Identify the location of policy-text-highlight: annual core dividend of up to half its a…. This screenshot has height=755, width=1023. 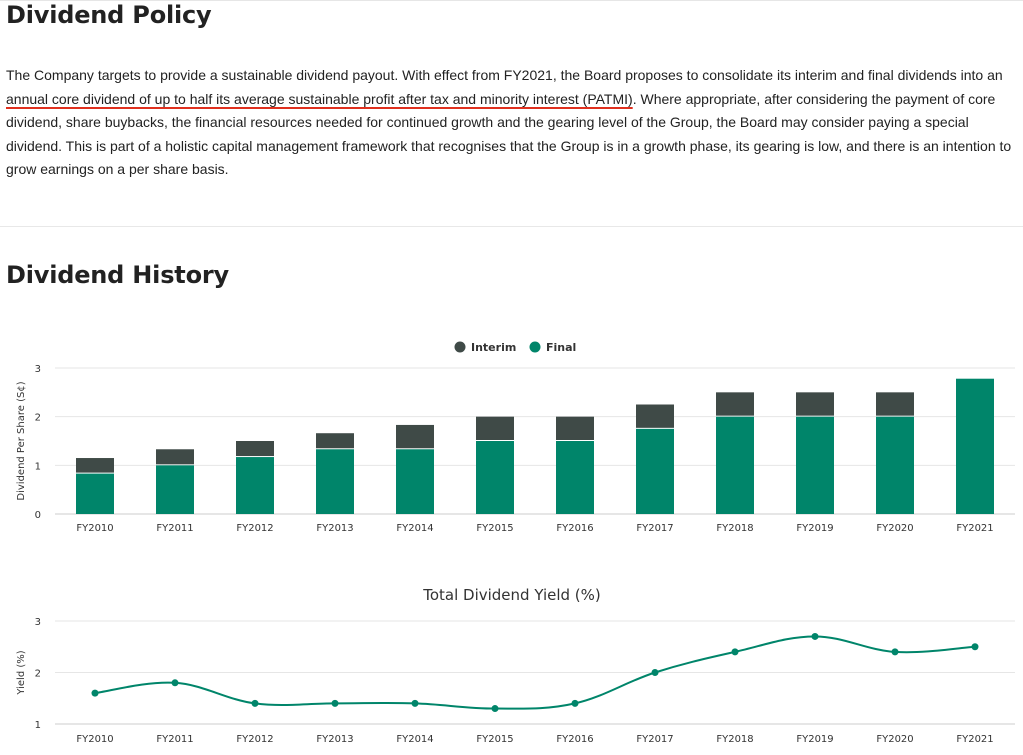
(319, 98).